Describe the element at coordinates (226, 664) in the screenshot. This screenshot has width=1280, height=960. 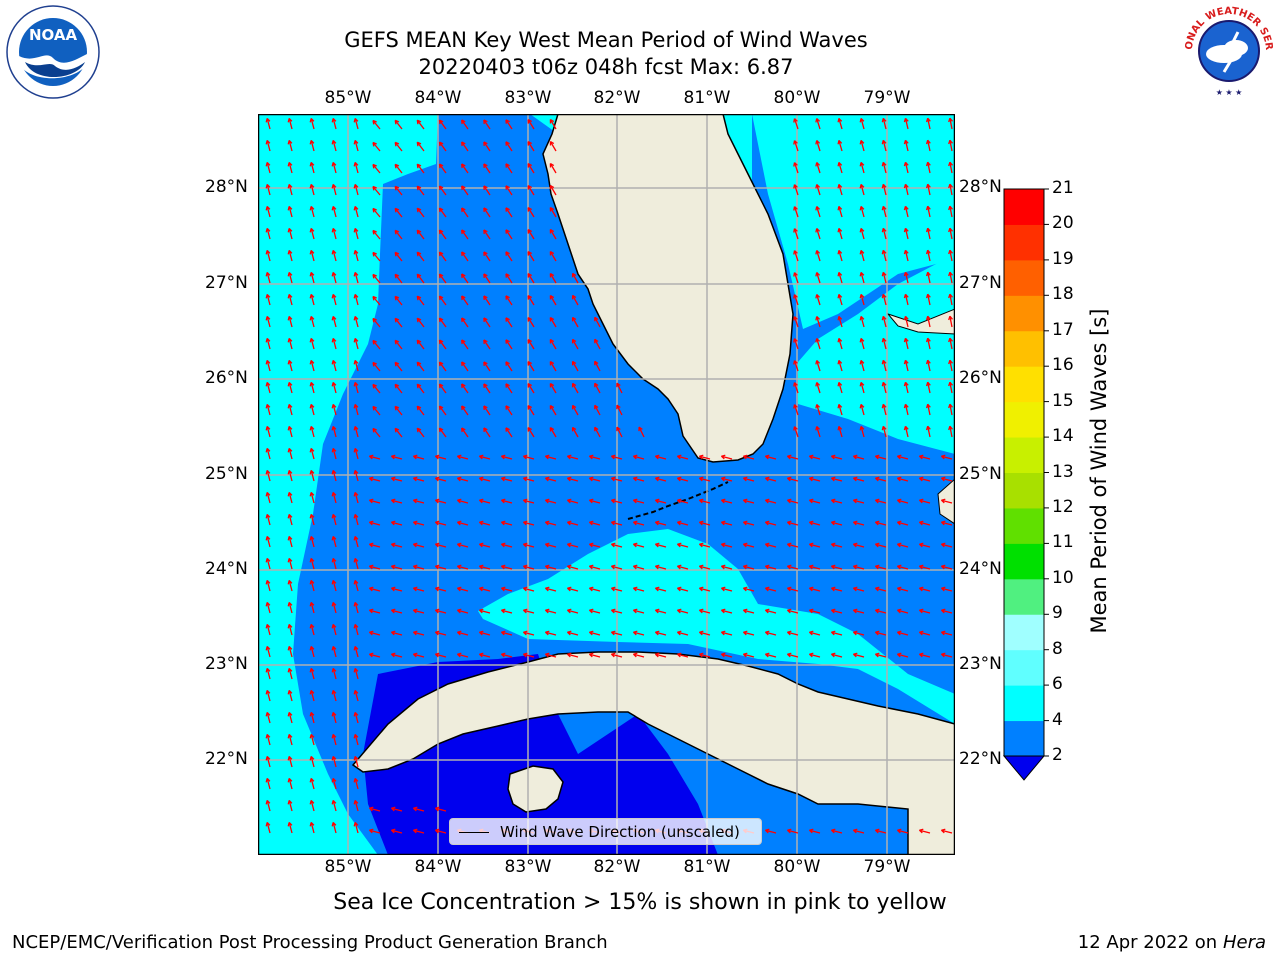
I see `lat-label-left: 23°N` at that location.